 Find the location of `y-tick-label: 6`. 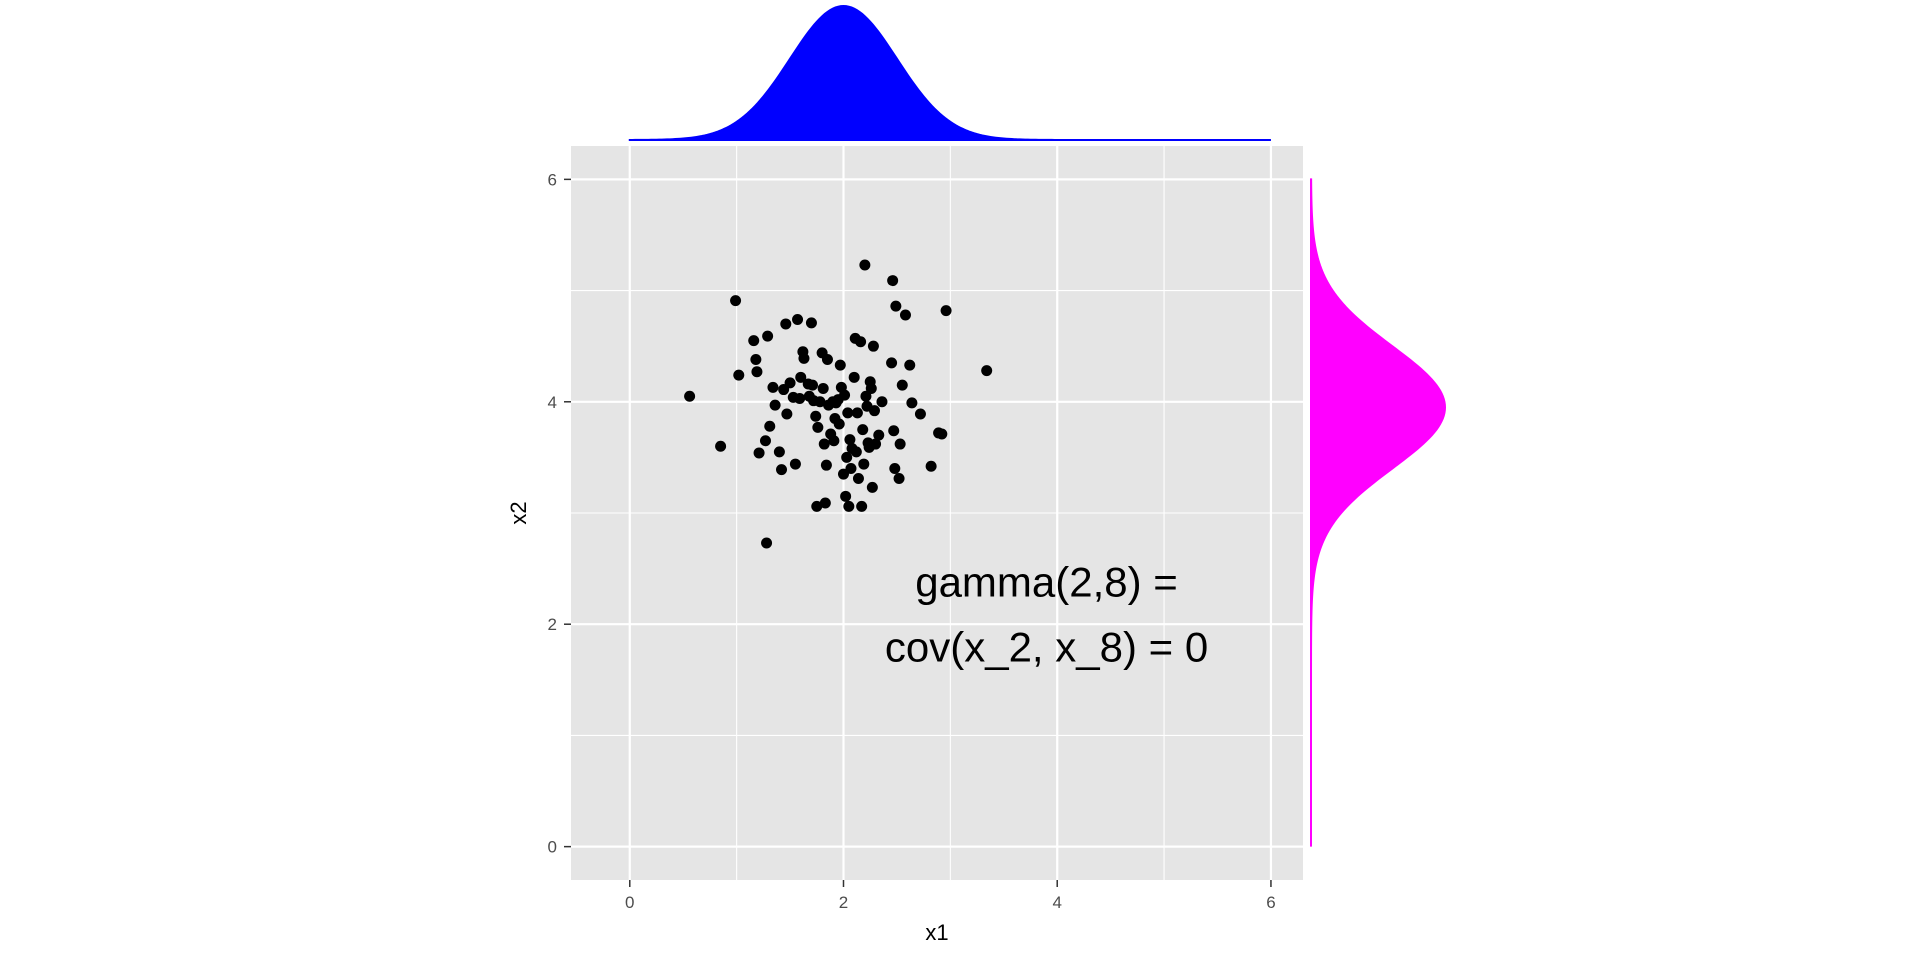

y-tick-label: 6 is located at coordinates (552, 179).